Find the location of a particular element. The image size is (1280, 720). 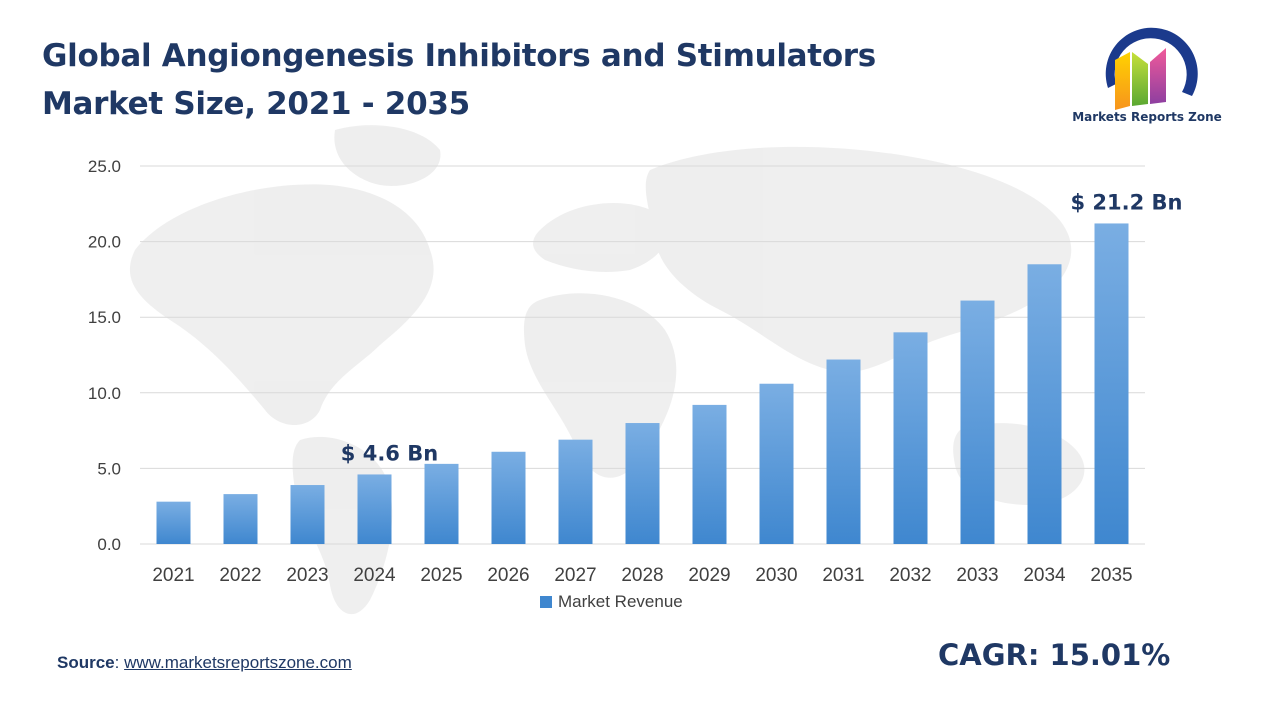

bar-2028 is located at coordinates (642, 483).